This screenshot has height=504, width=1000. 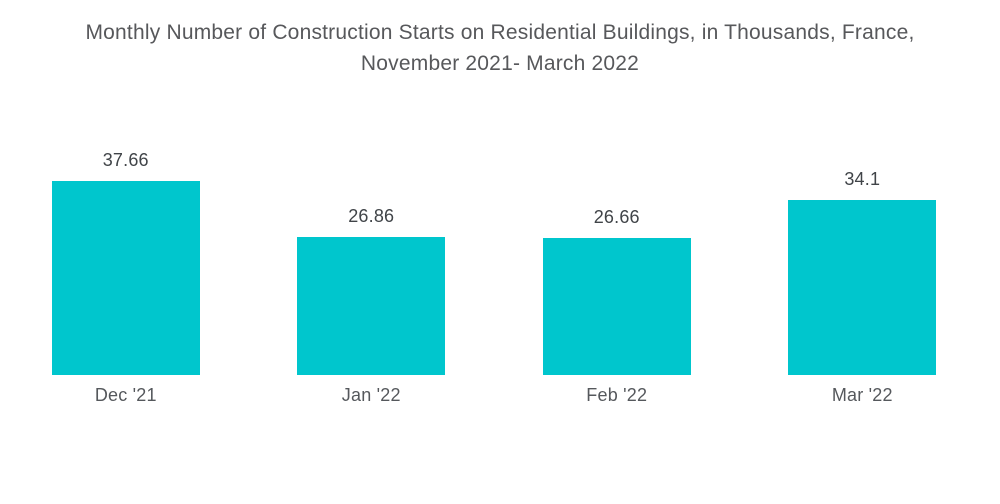 I want to click on bar-group: 26.86, so click(x=372, y=290).